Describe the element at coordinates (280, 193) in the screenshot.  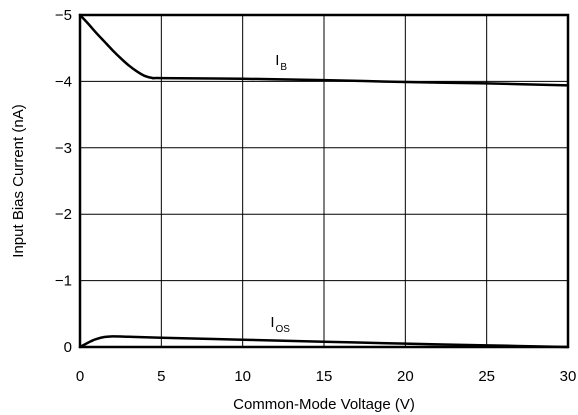
I see `series-labels: IB IOS` at that location.